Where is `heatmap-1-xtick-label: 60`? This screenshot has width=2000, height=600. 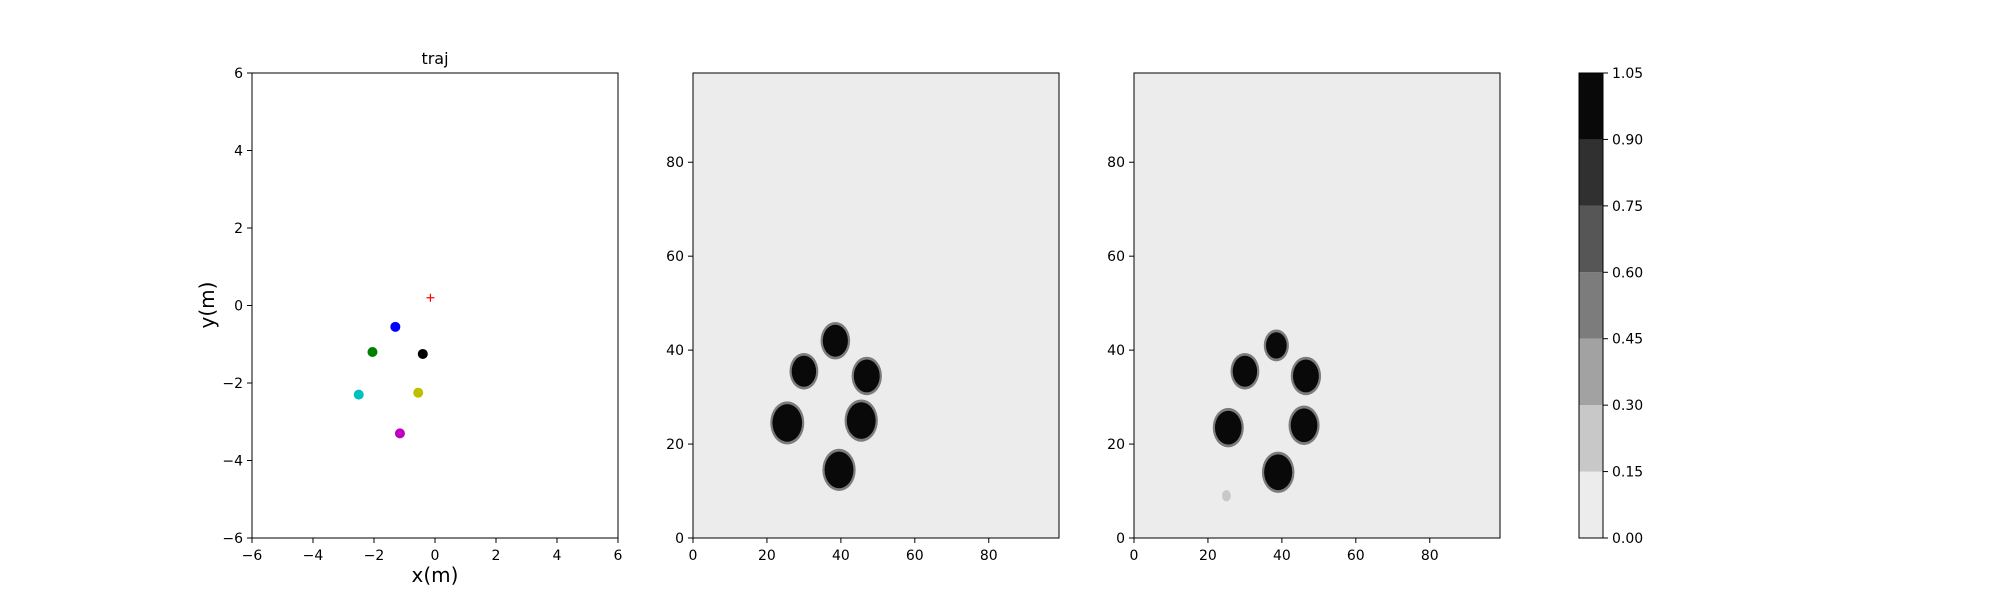
heatmap-1-xtick-label: 60 is located at coordinates (915, 556).